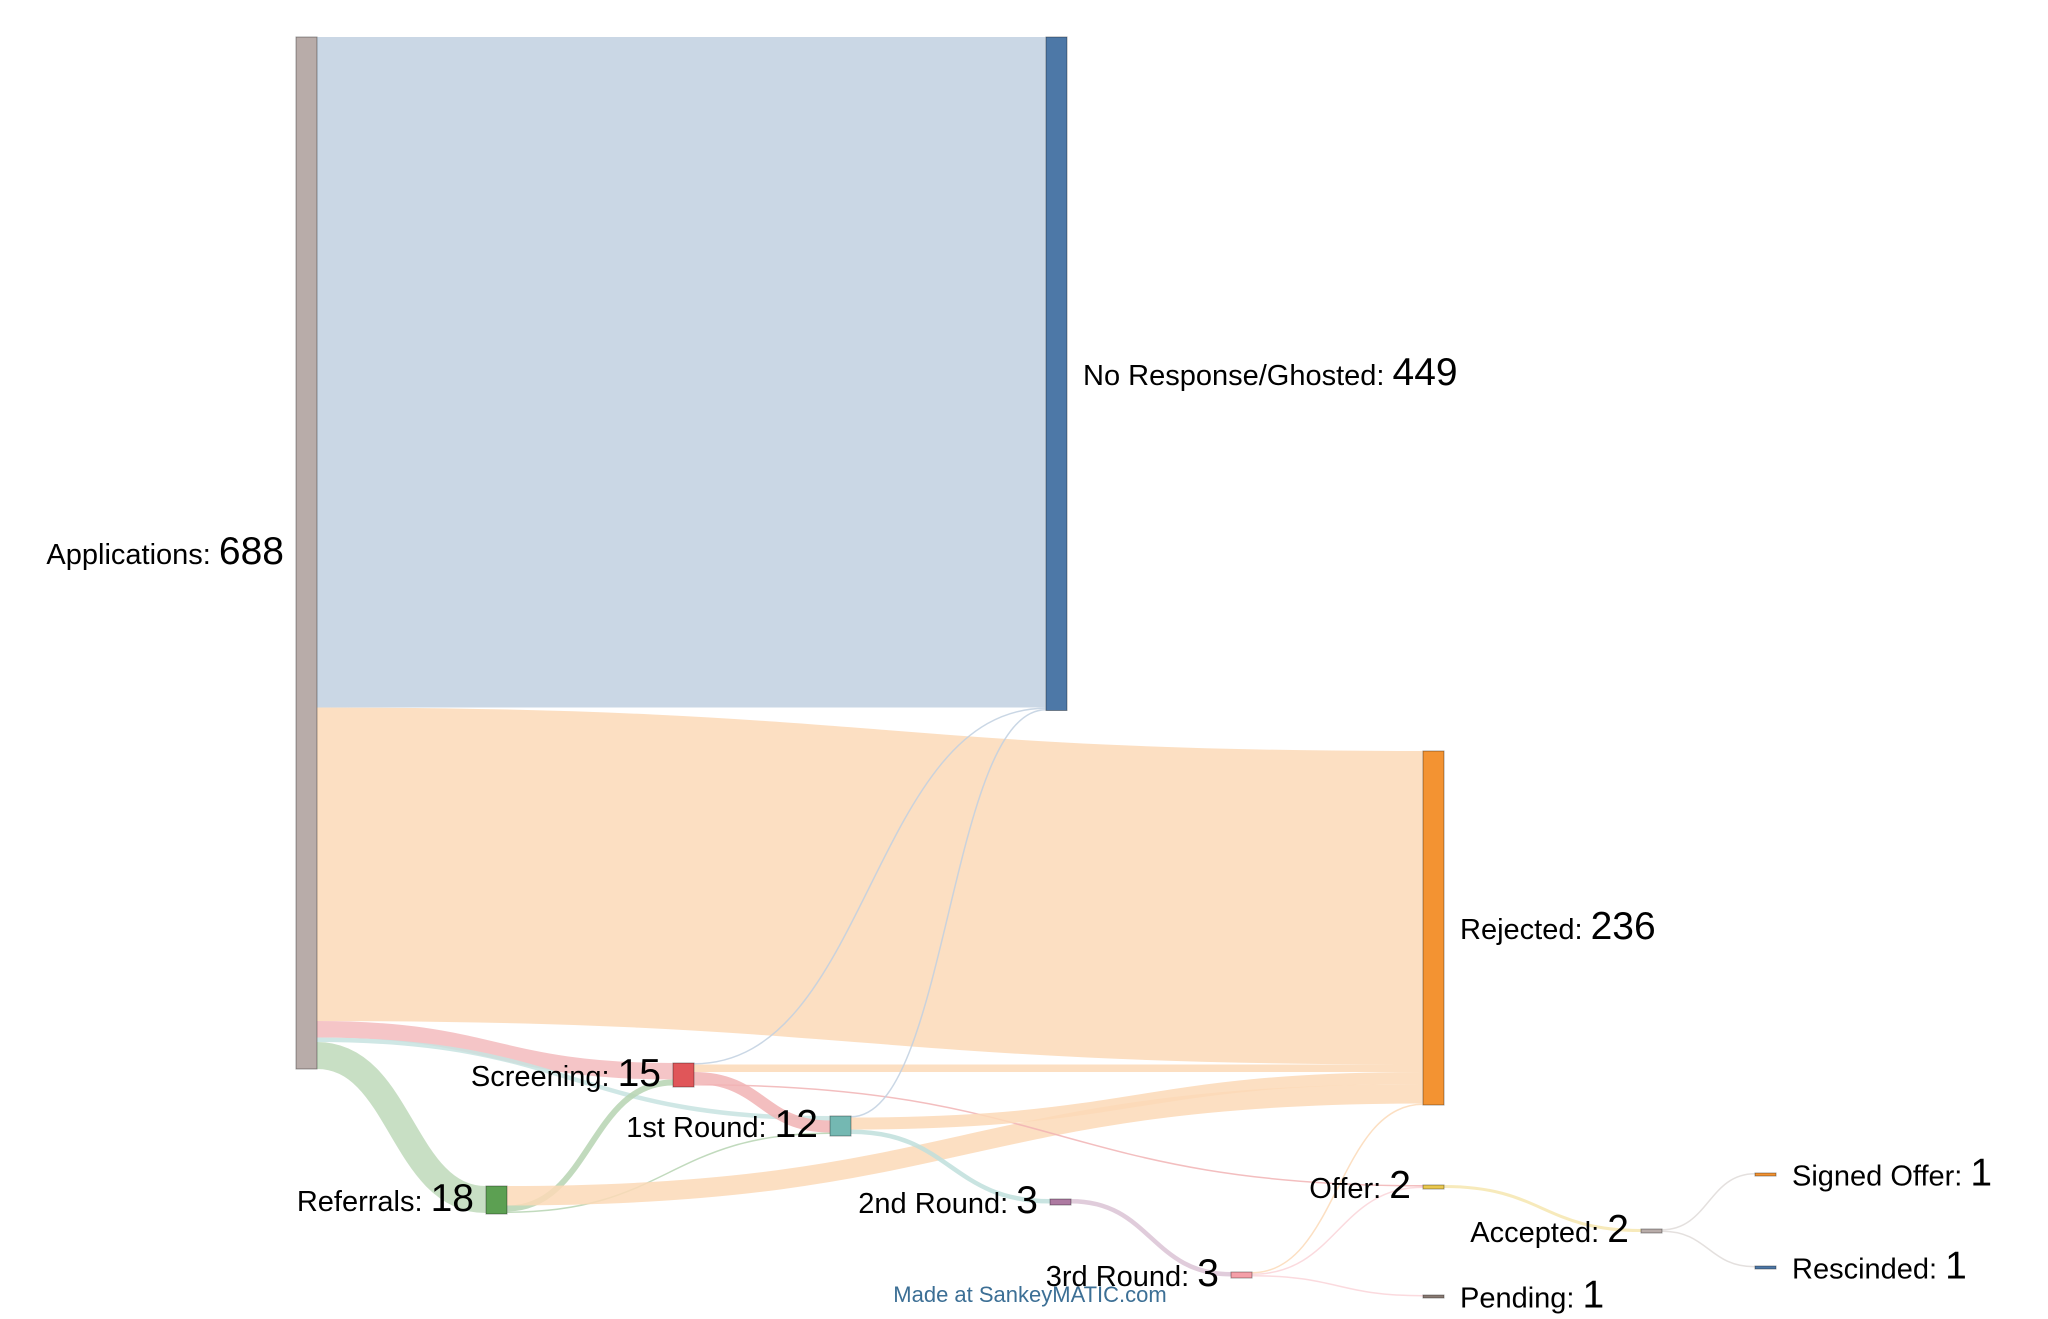 This screenshot has height=1319, width=2048. What do you see at coordinates (1425, 372) in the screenshot?
I see `label-value-no-response: 449` at bounding box center [1425, 372].